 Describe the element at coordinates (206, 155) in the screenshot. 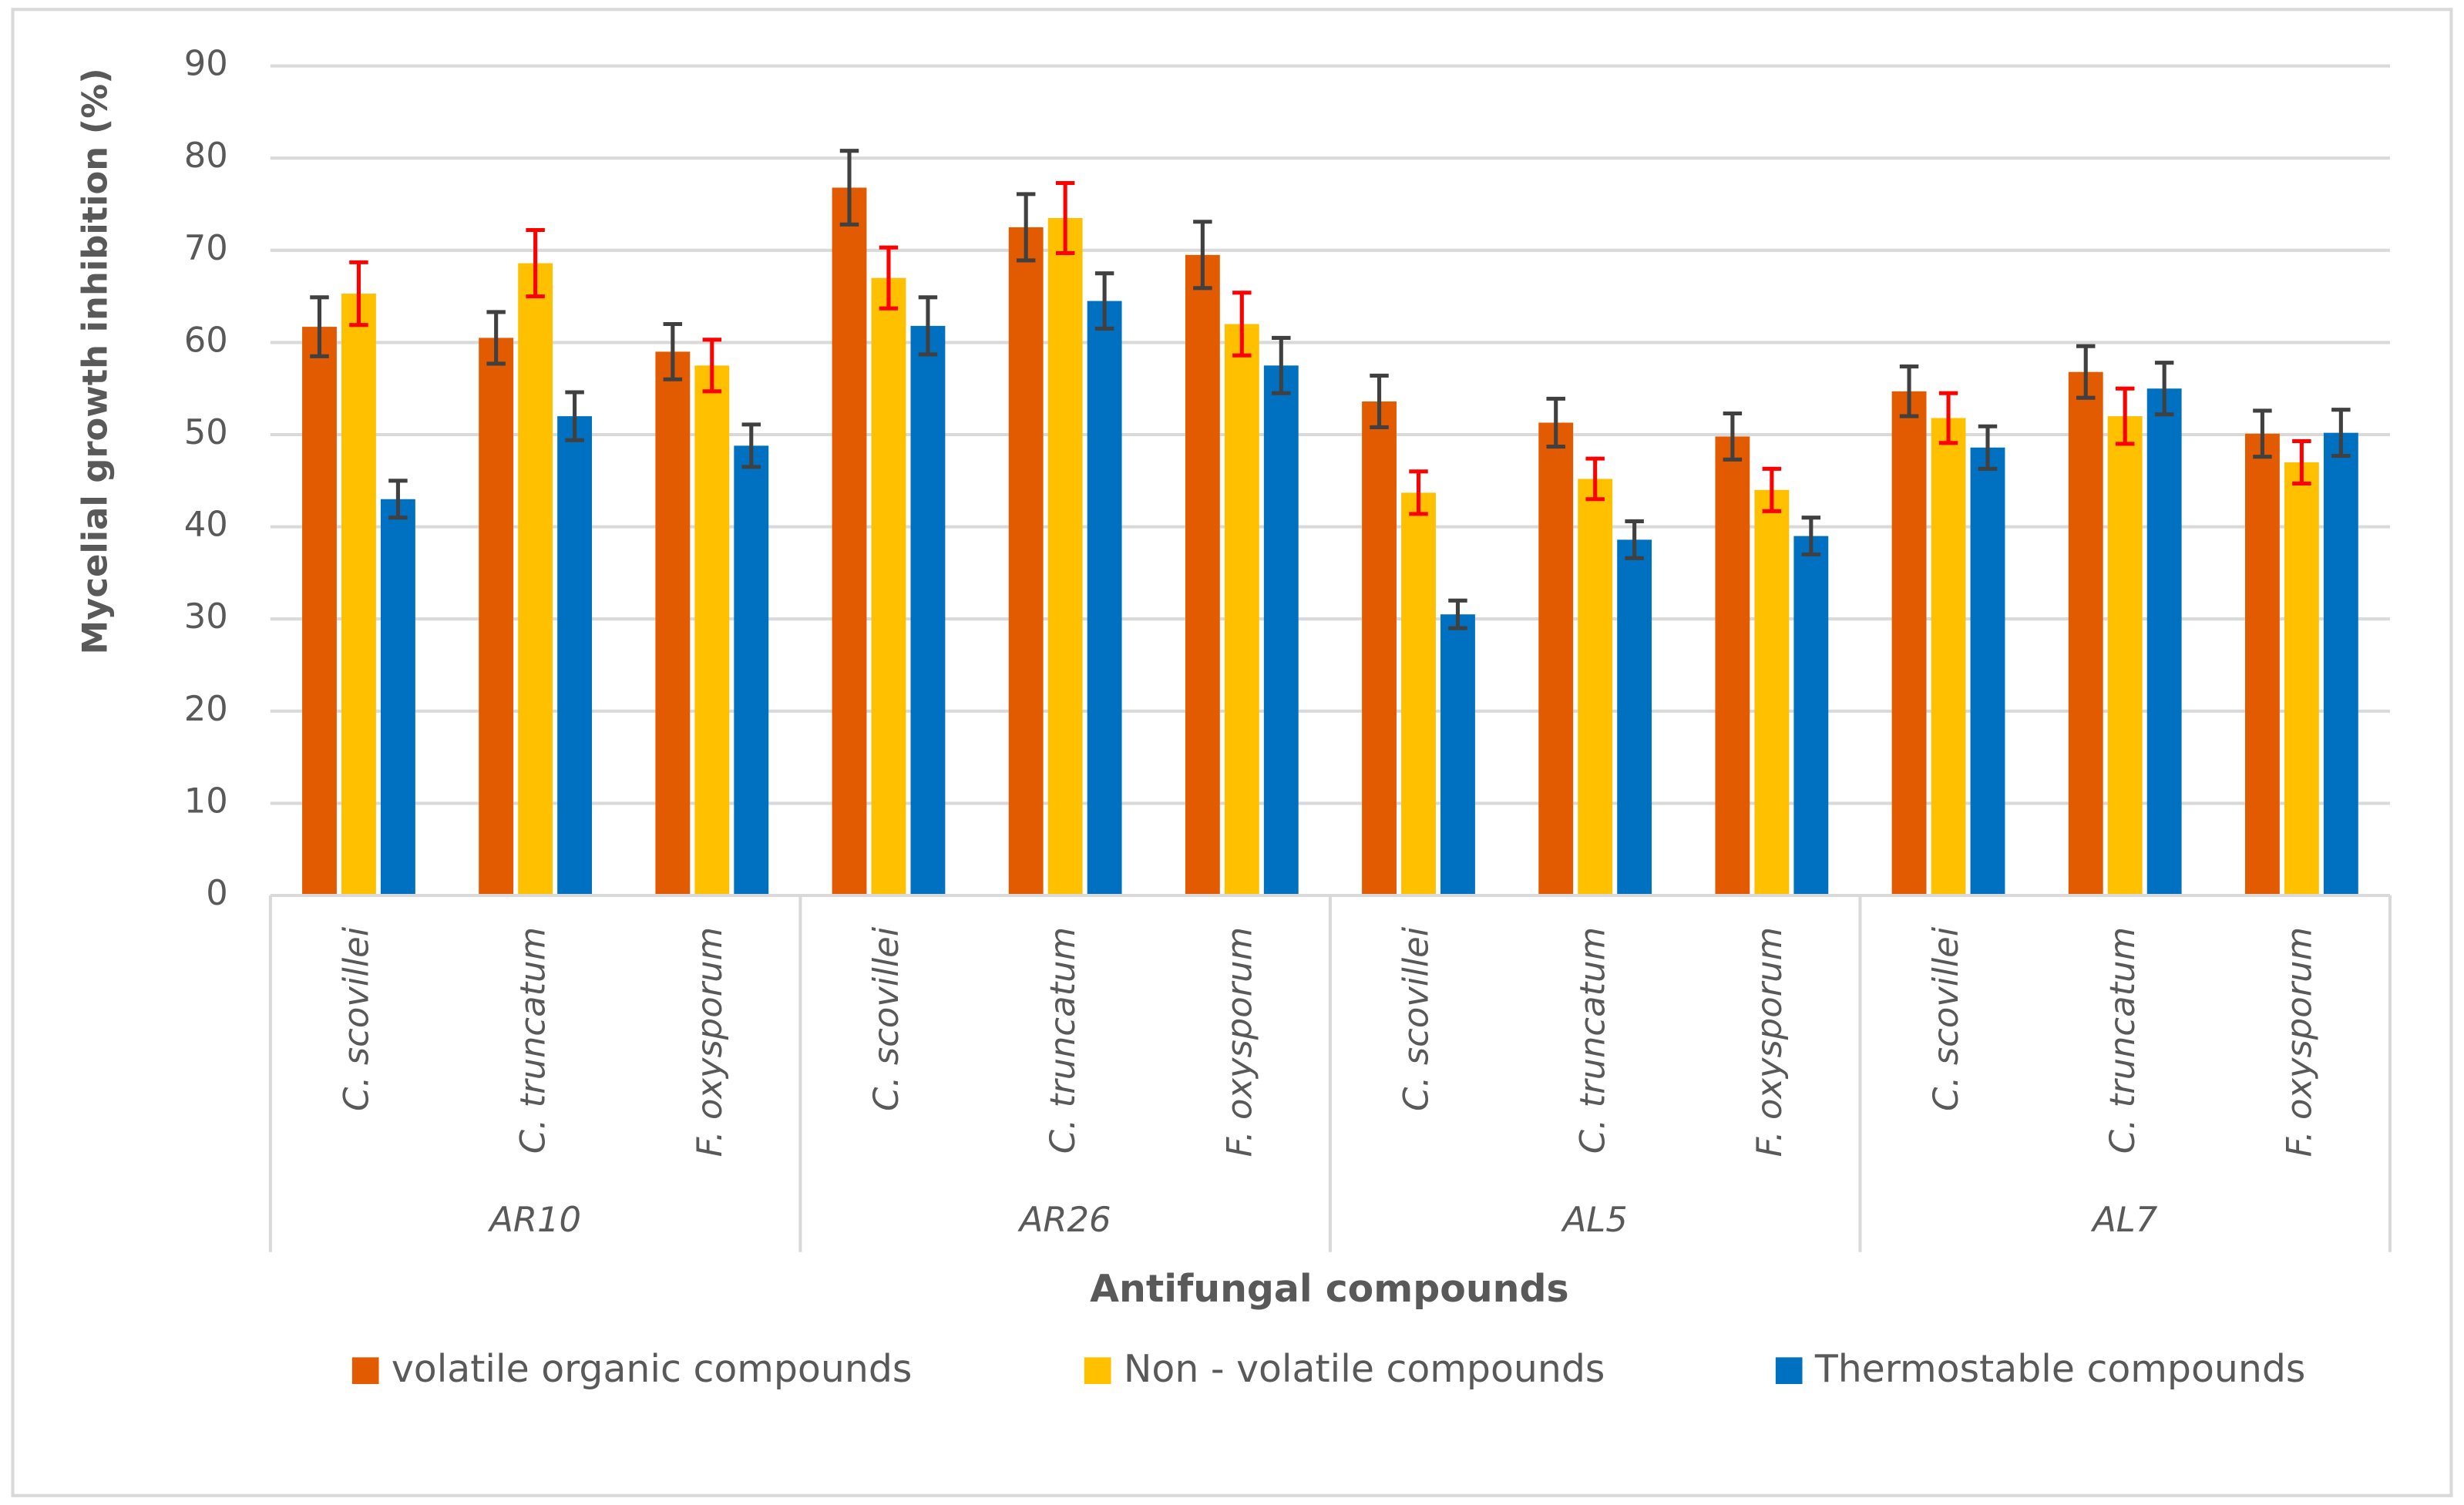

I see `y-tick-label: 80` at that location.